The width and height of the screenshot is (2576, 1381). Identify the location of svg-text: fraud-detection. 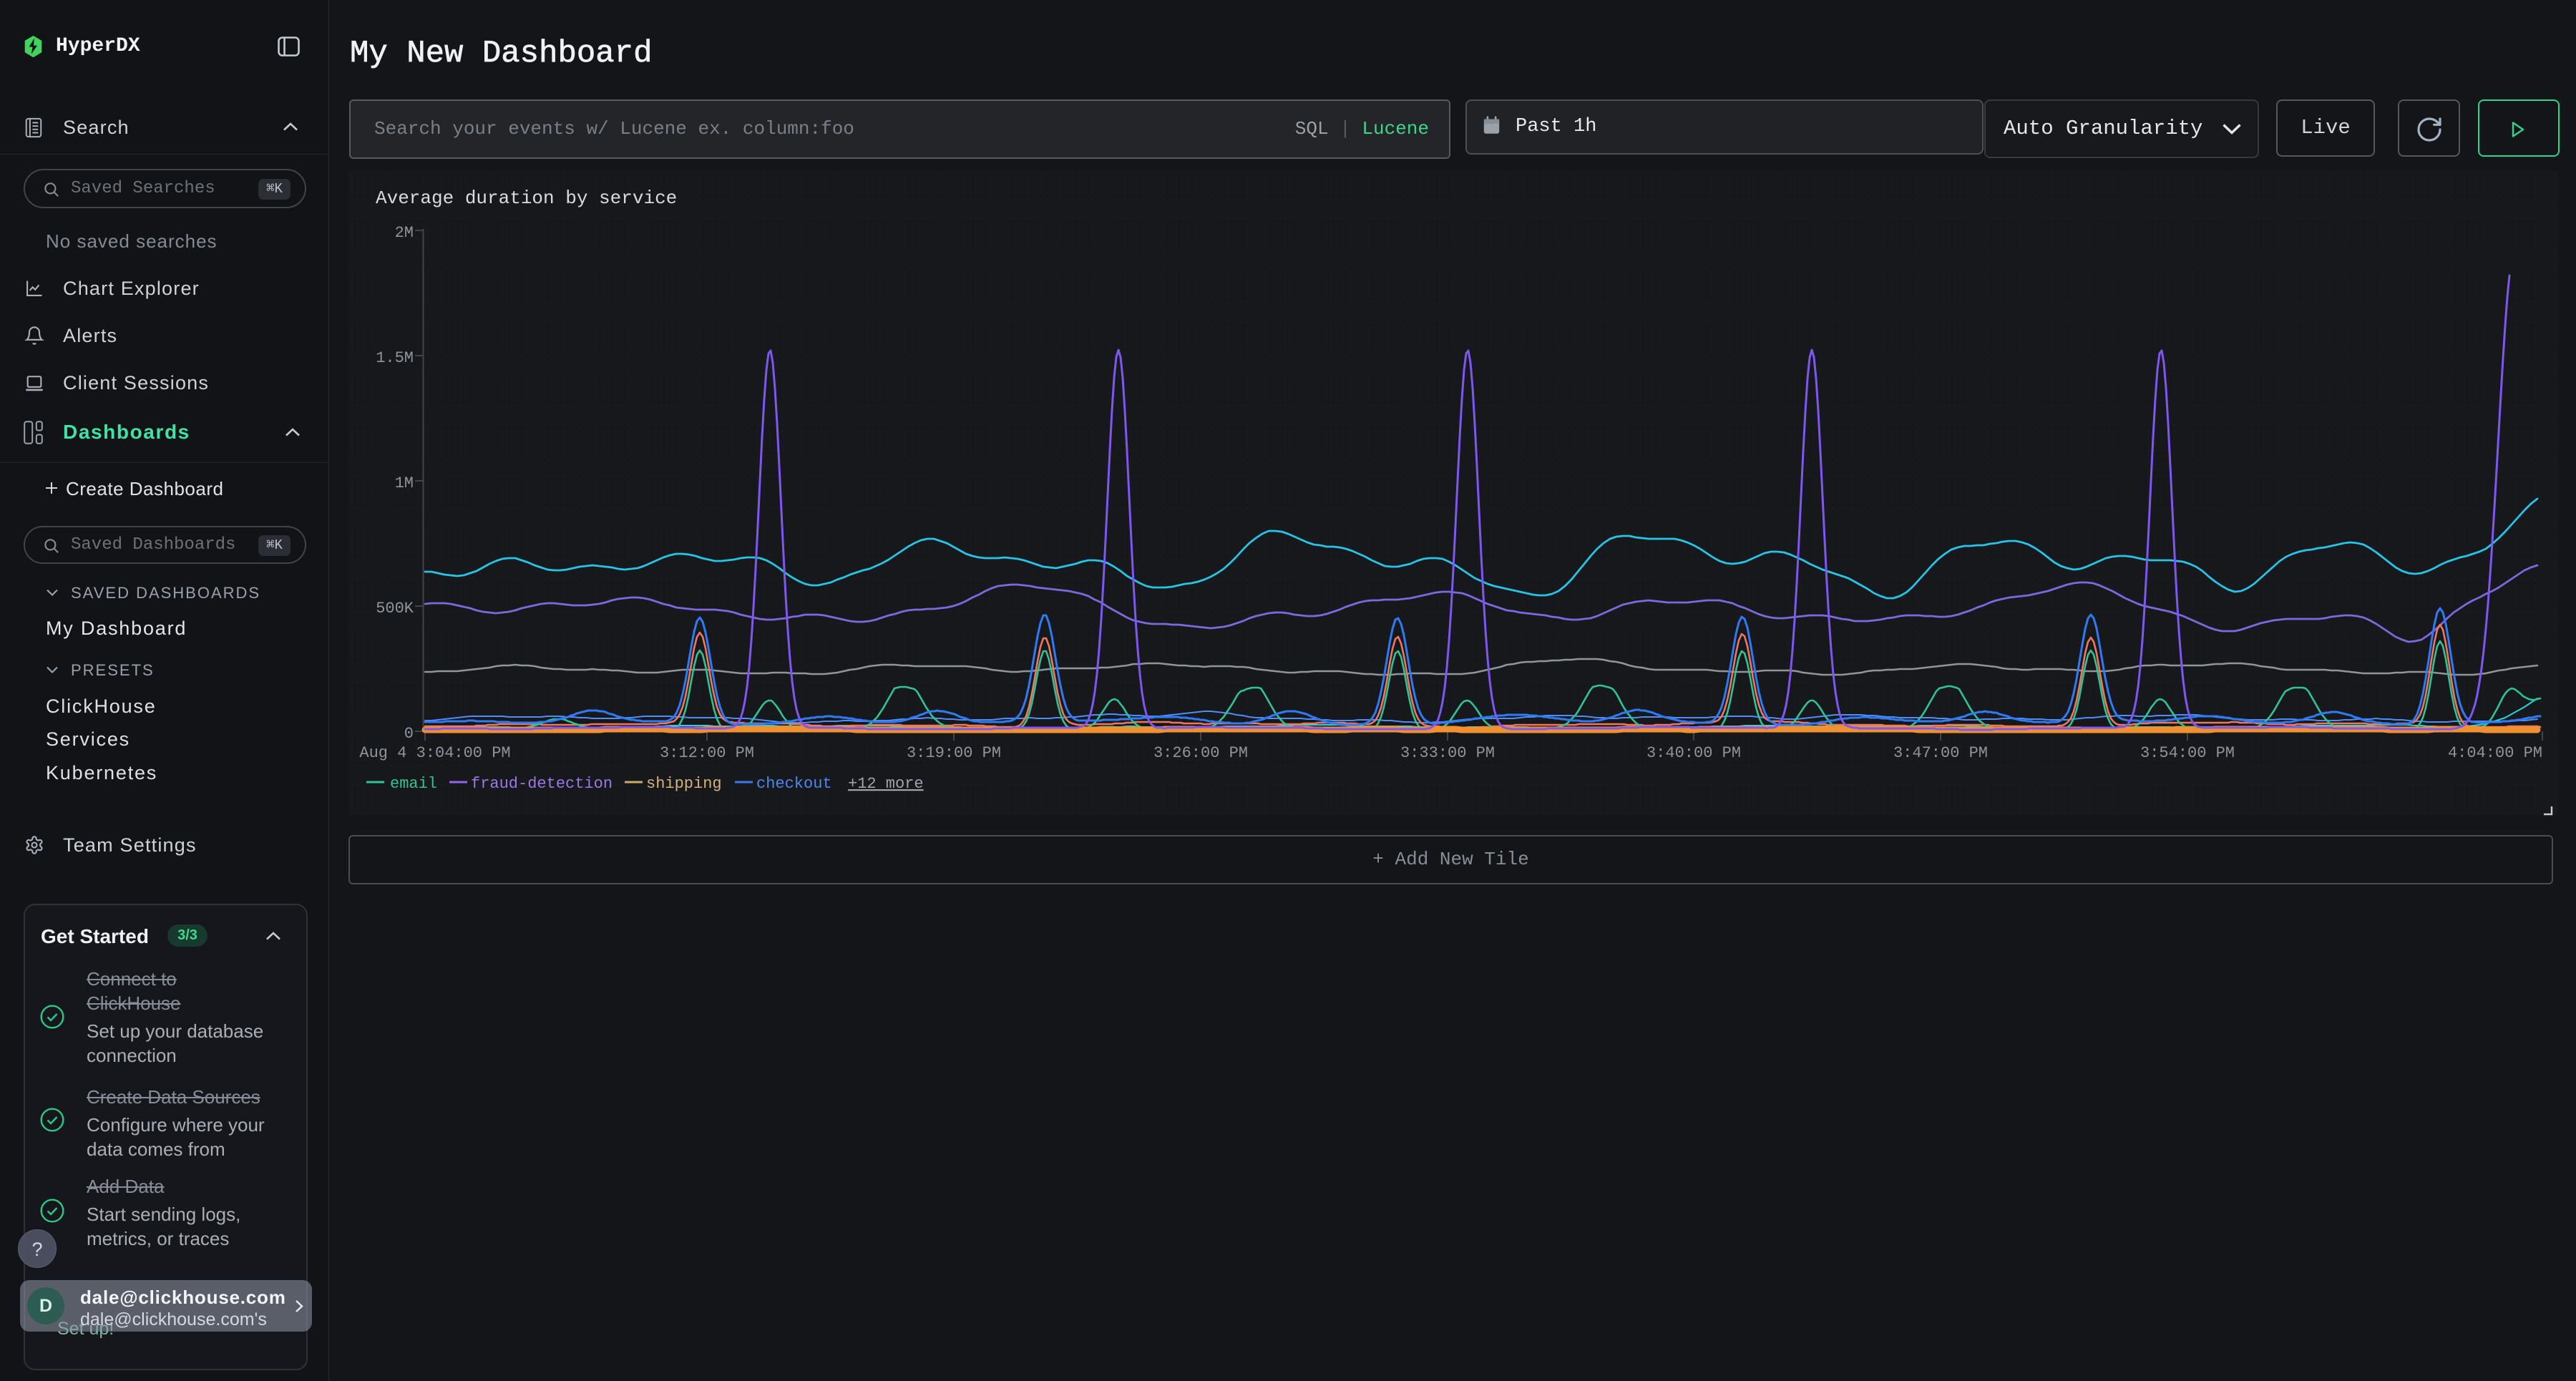
(542, 784).